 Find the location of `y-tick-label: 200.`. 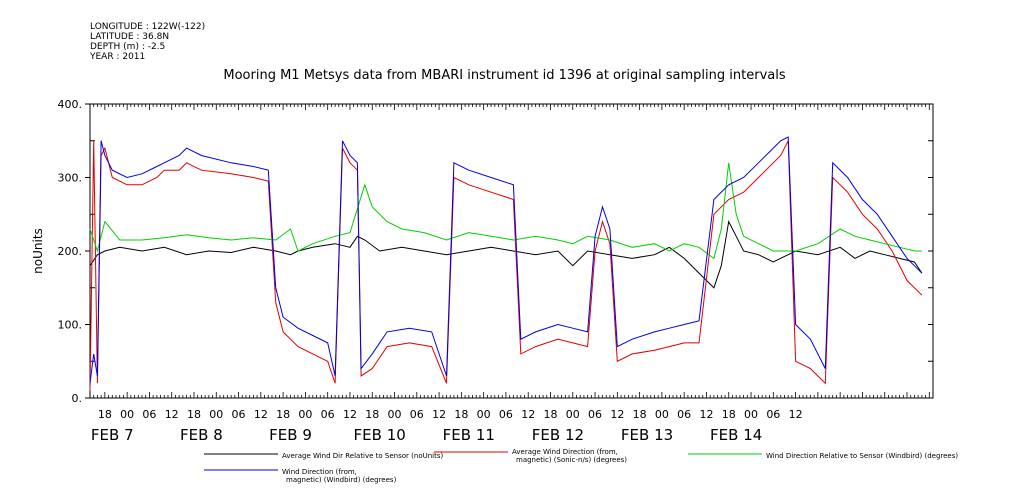

y-tick-label: 200. is located at coordinates (70, 251).